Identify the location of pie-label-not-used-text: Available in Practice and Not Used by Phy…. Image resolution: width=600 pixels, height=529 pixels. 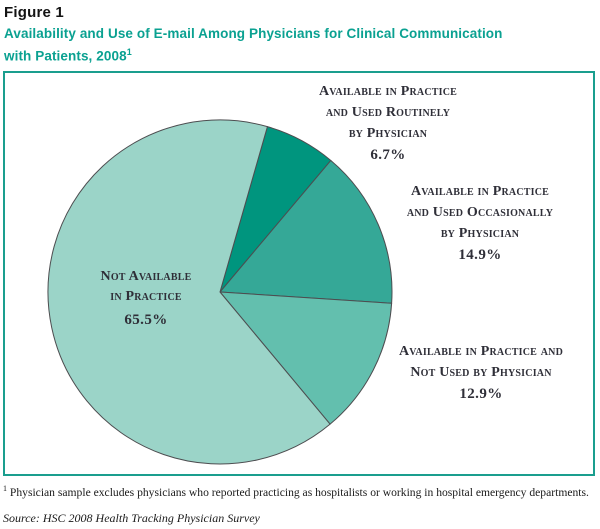
(480, 362).